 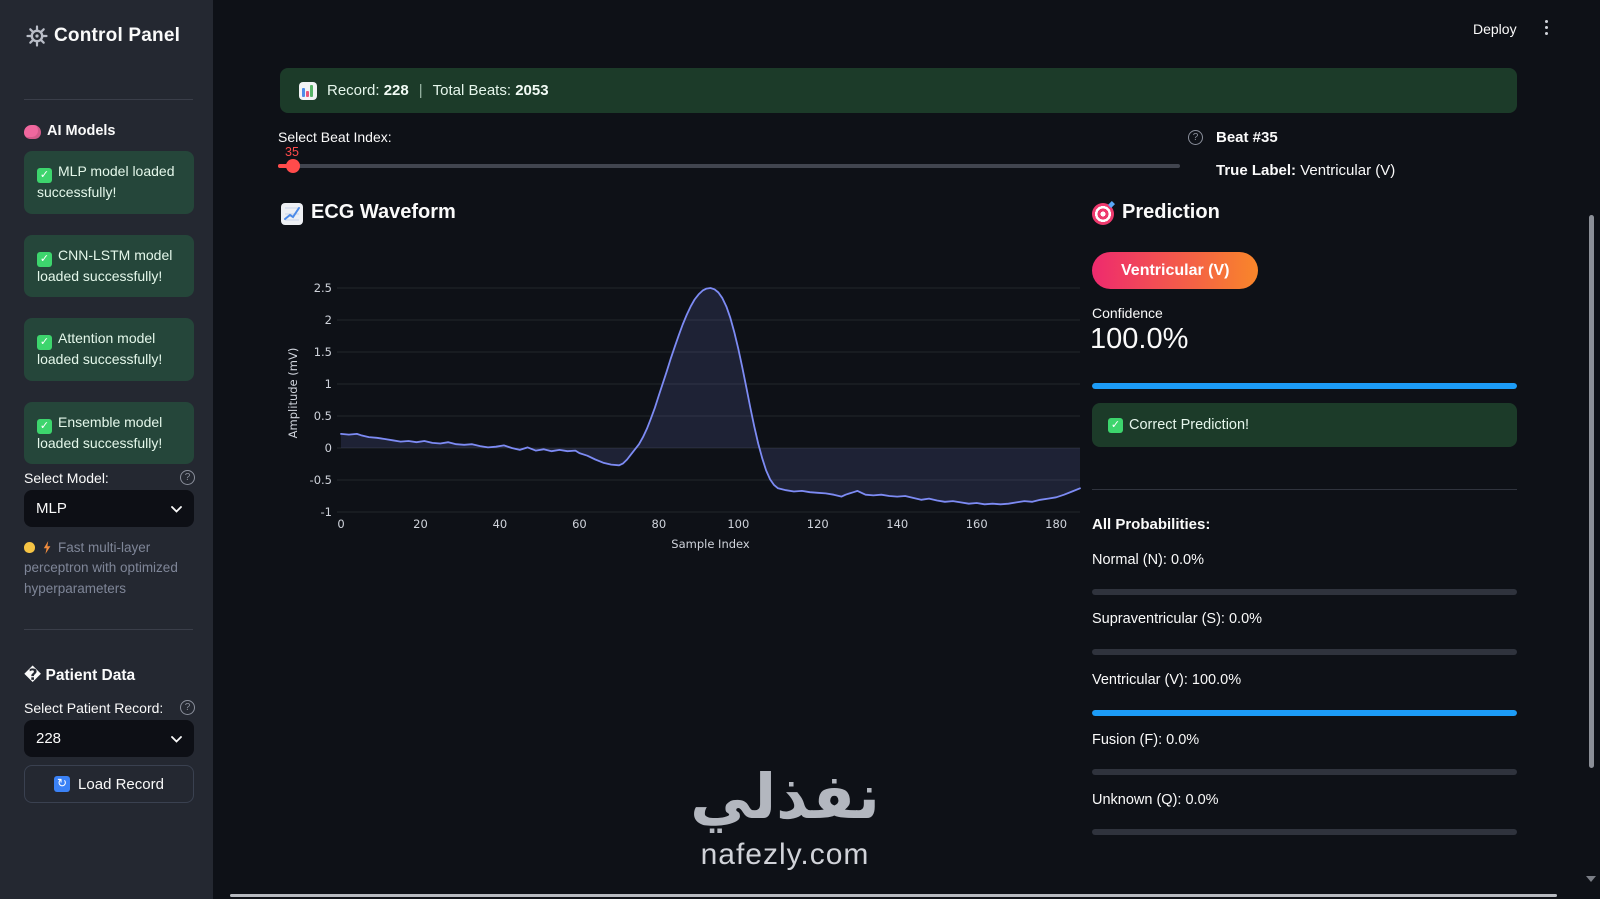 I want to click on svg-text: 120, so click(x=818, y=524).